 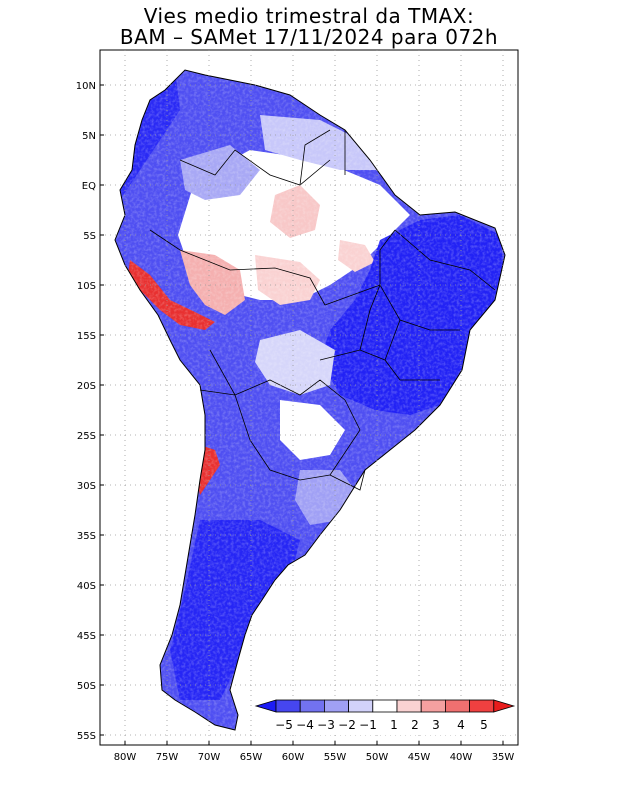 I want to click on lat-label: 5S, so click(x=89, y=236).